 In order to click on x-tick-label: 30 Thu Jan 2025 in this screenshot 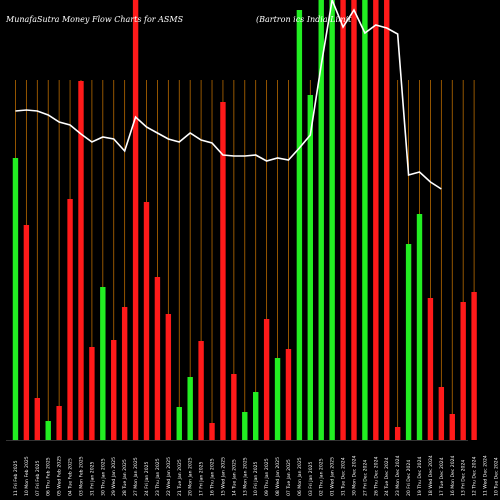, I will do `click(103, 477)`.